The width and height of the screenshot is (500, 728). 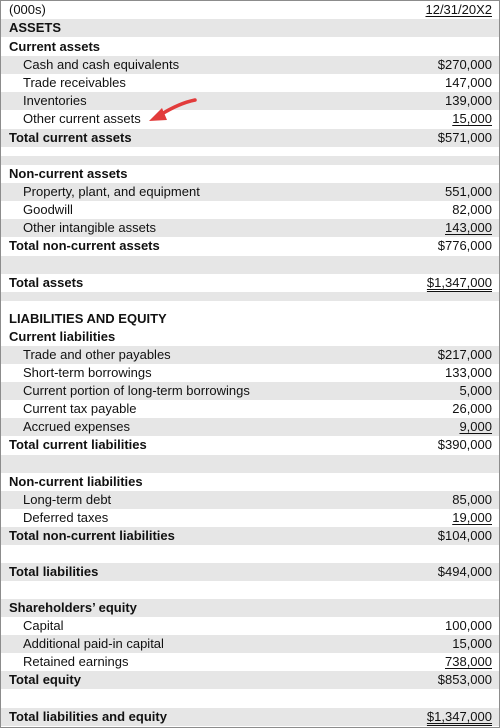 I want to click on line-item-value: 82,000, so click(x=472, y=209).